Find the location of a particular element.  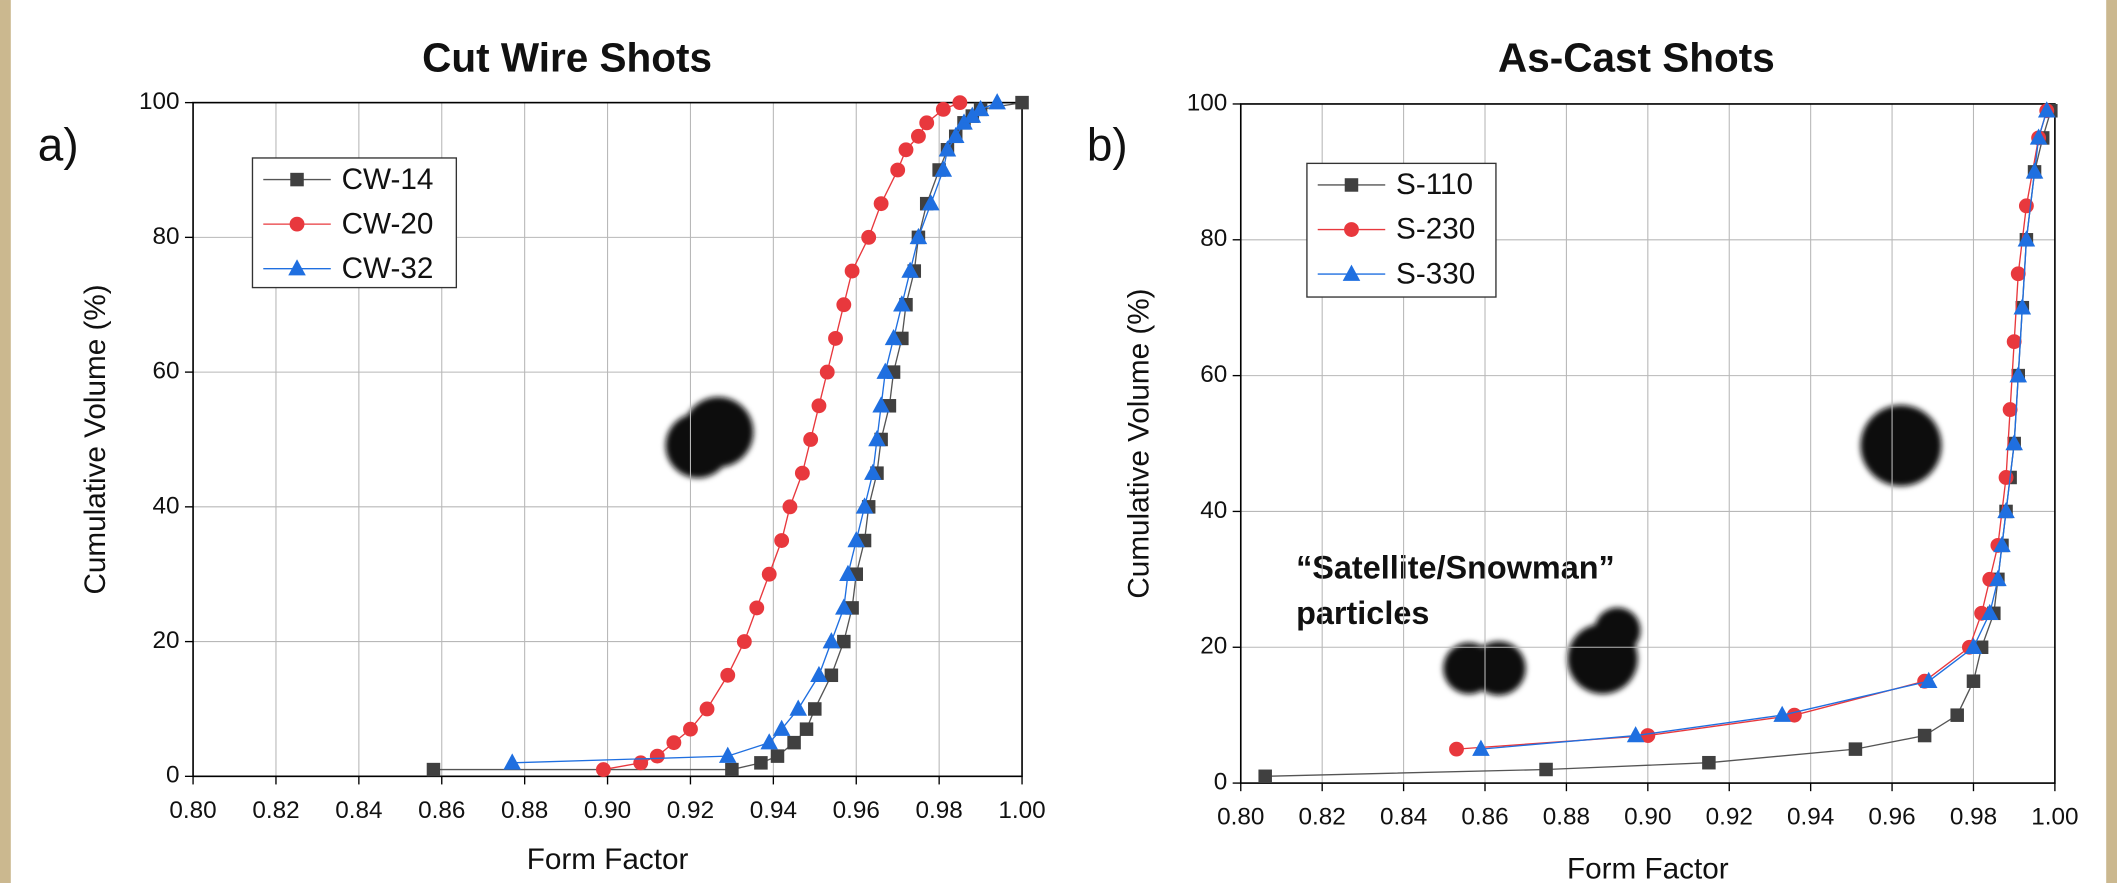

x-tick-label: 0.82 is located at coordinates (1322, 817).